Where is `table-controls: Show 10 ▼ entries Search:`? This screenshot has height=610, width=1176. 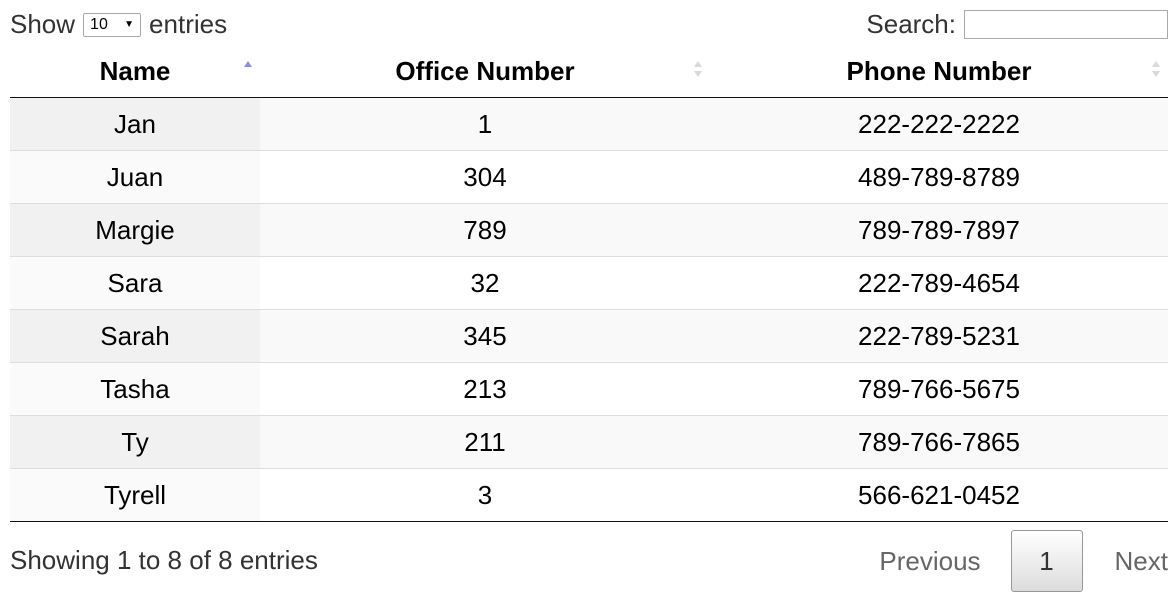
table-controls: Show 10 ▼ entries Search: is located at coordinates (589, 24).